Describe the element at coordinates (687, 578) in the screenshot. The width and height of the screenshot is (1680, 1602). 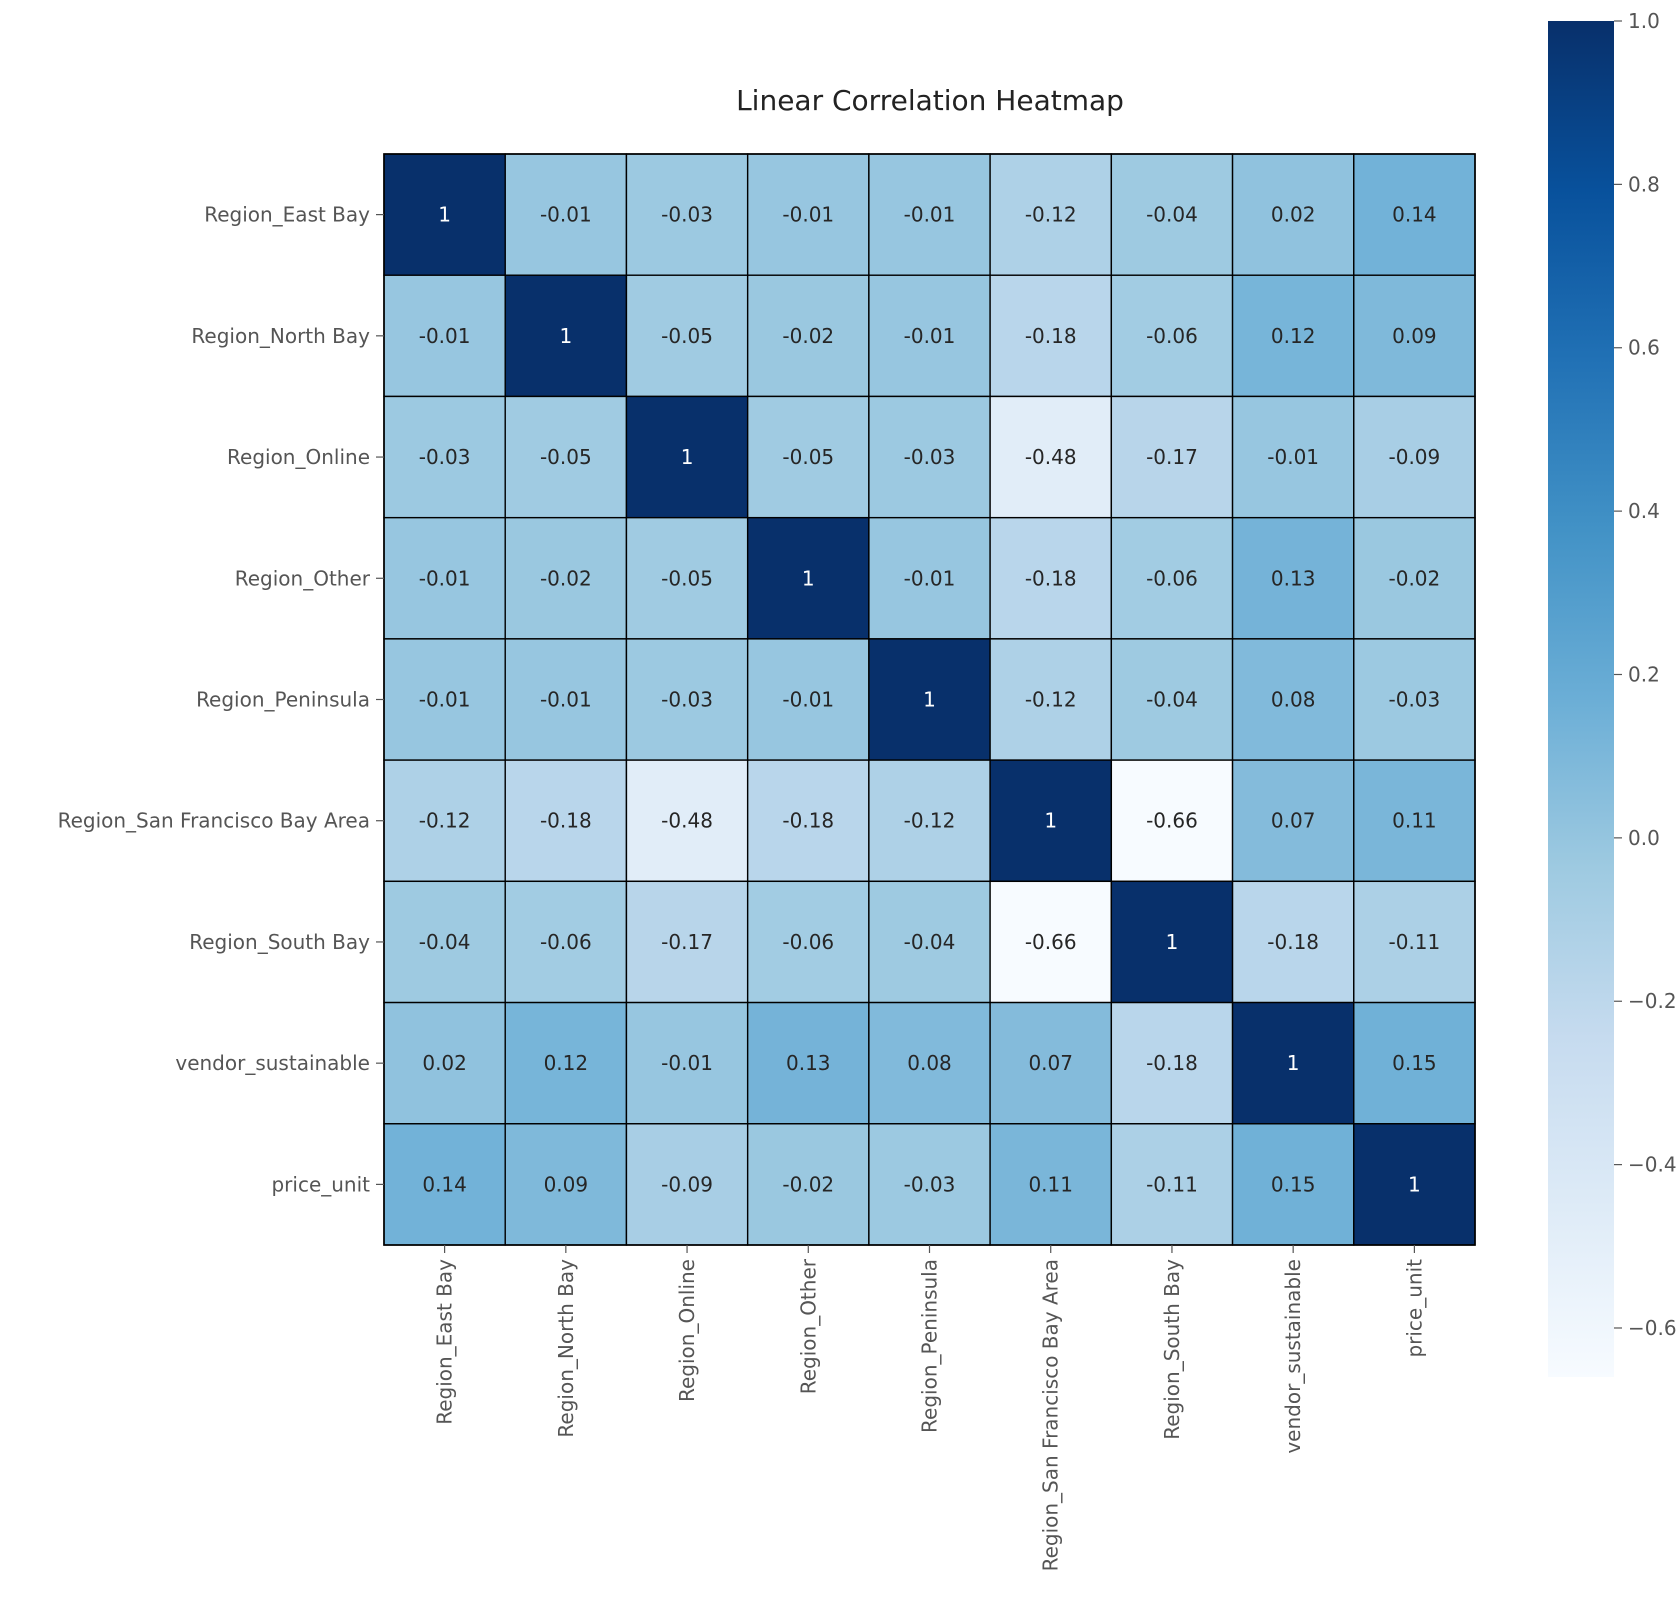
I see `cell-value-label: -0.05` at that location.